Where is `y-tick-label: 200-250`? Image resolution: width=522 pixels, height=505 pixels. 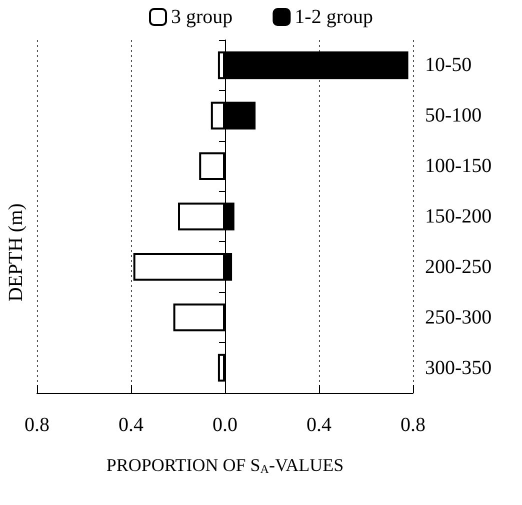
y-tick-label: 200-250 is located at coordinates (458, 267).